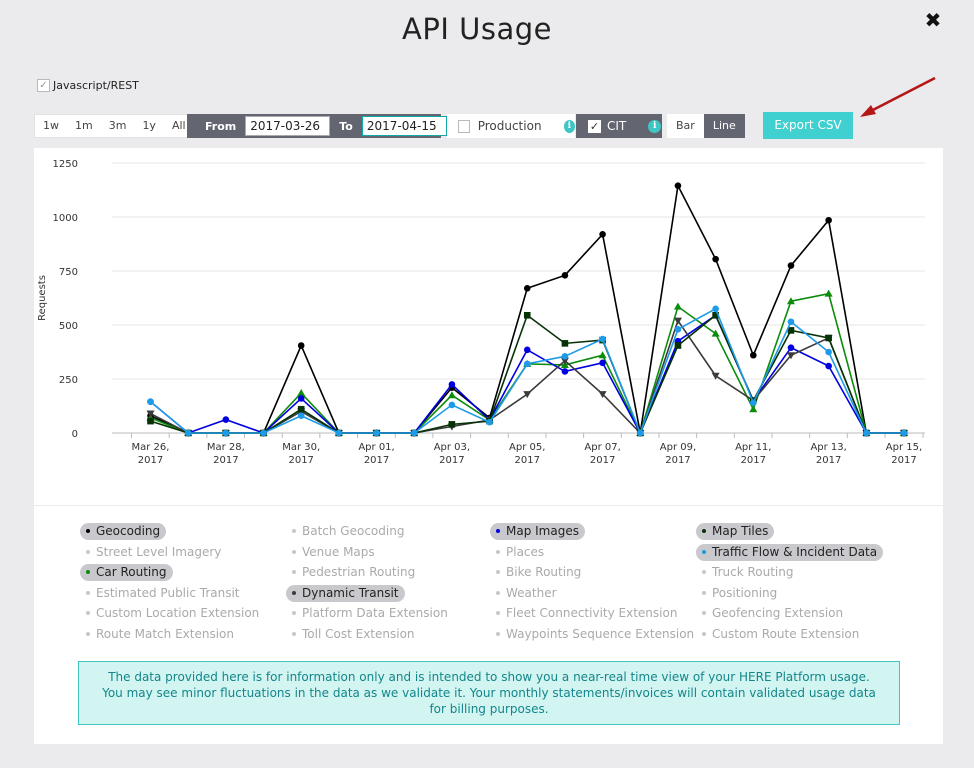 The image size is (974, 768). What do you see at coordinates (178, 613) in the screenshot?
I see `legend-label: Custom Location Extension` at bounding box center [178, 613].